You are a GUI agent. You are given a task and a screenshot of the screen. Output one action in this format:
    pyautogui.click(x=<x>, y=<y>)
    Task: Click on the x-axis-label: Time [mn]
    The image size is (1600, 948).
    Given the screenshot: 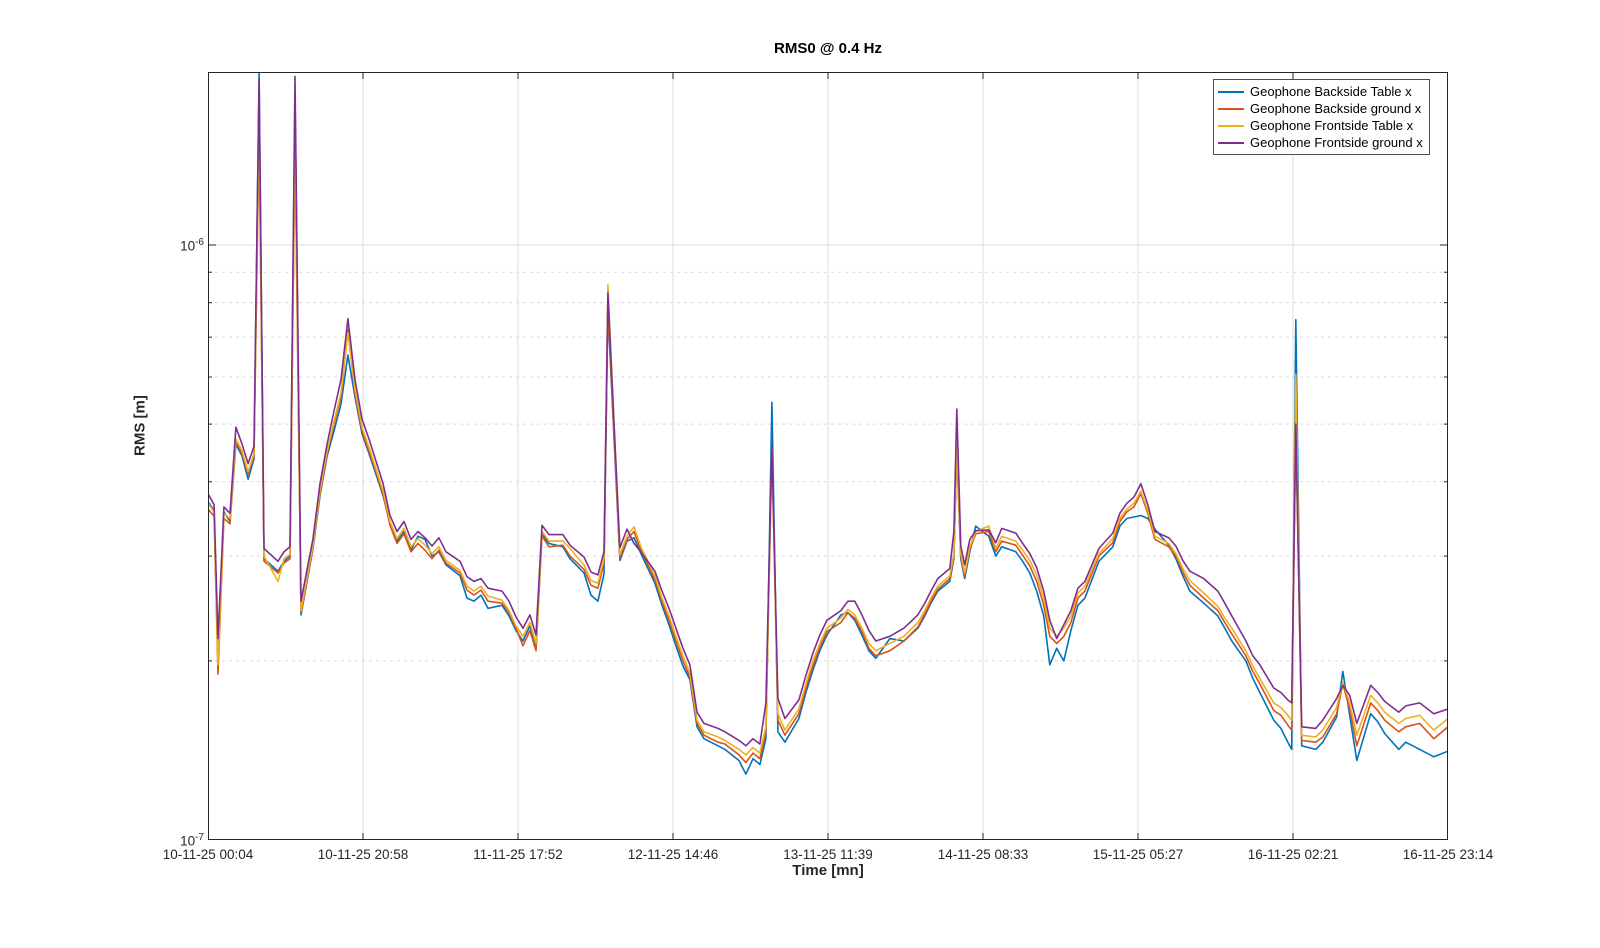 What is the action you would take?
    pyautogui.click(x=828, y=870)
    